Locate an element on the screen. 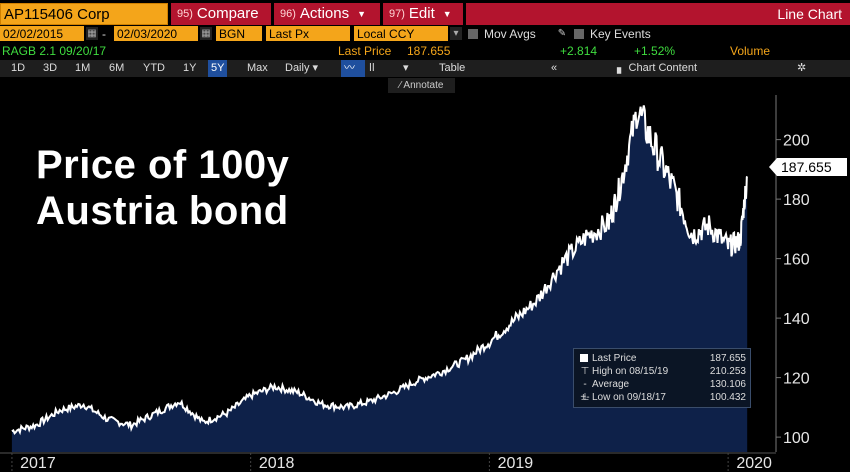 This screenshot has height=472, width=850. last-price-value: 187.655 is located at coordinates (429, 51).